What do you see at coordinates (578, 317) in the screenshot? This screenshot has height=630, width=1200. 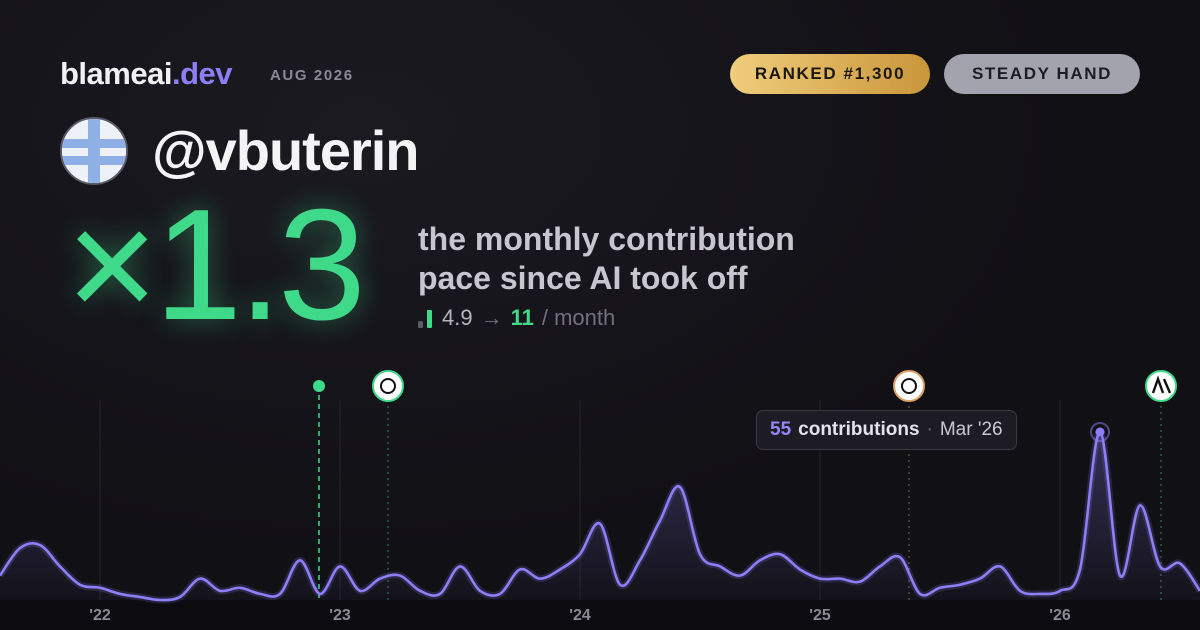 I see `pace-unit: / month` at bounding box center [578, 317].